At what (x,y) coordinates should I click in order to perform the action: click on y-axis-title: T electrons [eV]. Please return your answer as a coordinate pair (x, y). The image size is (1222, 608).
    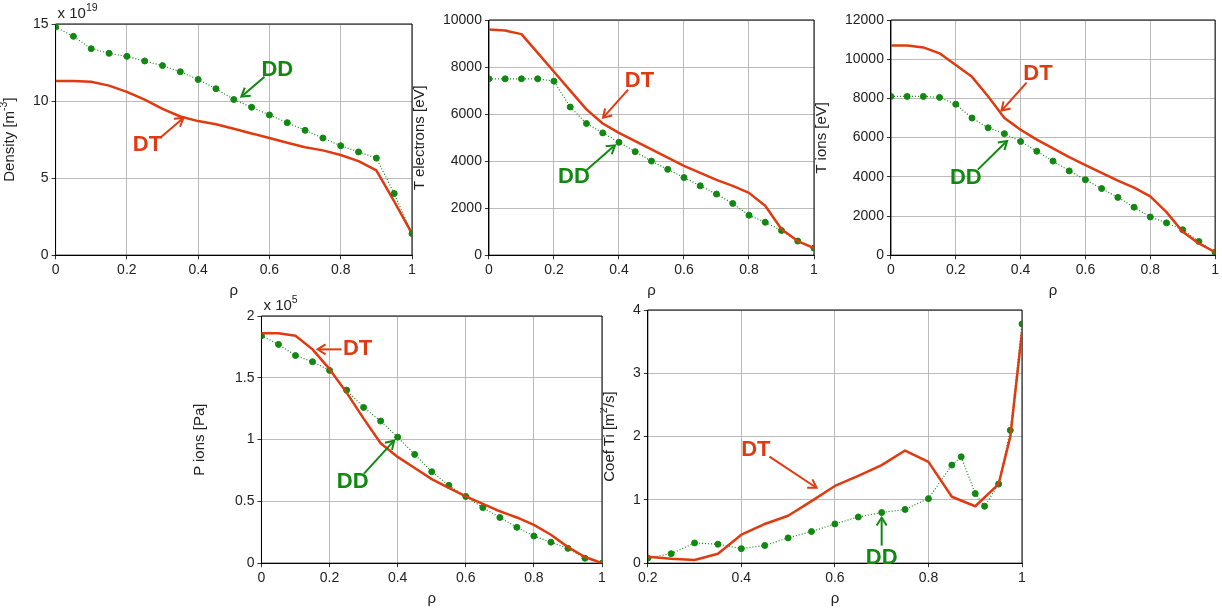
    Looking at the image, I should click on (418, 138).